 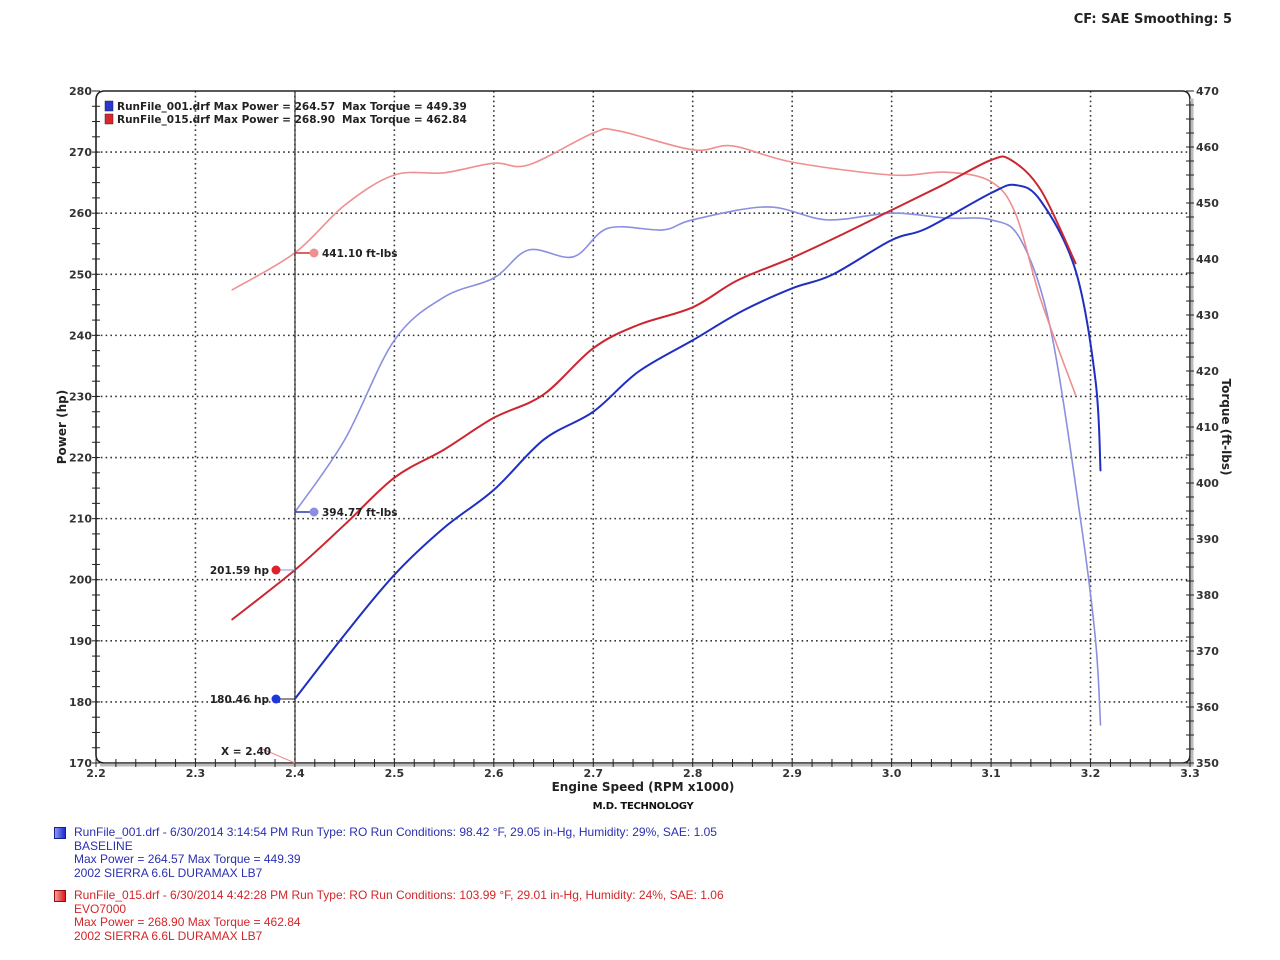 I want to click on run1-vehicle: 2002 SIERRA 6.6L DURAMAX LB7, so click(x=168, y=872).